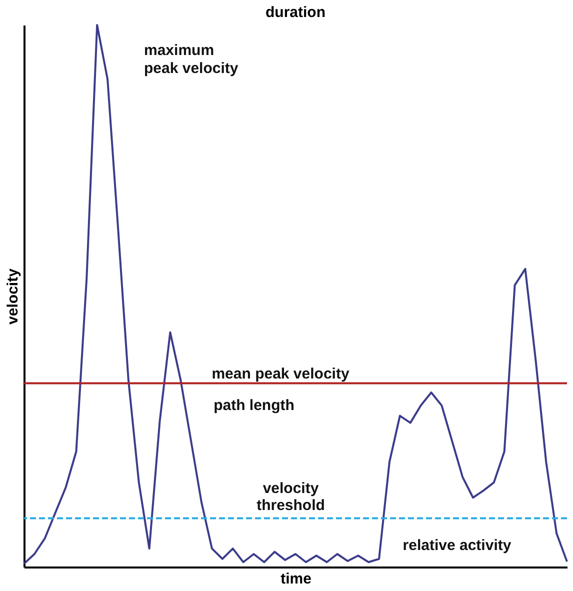  I want to click on annotation: relative activity, so click(457, 545).